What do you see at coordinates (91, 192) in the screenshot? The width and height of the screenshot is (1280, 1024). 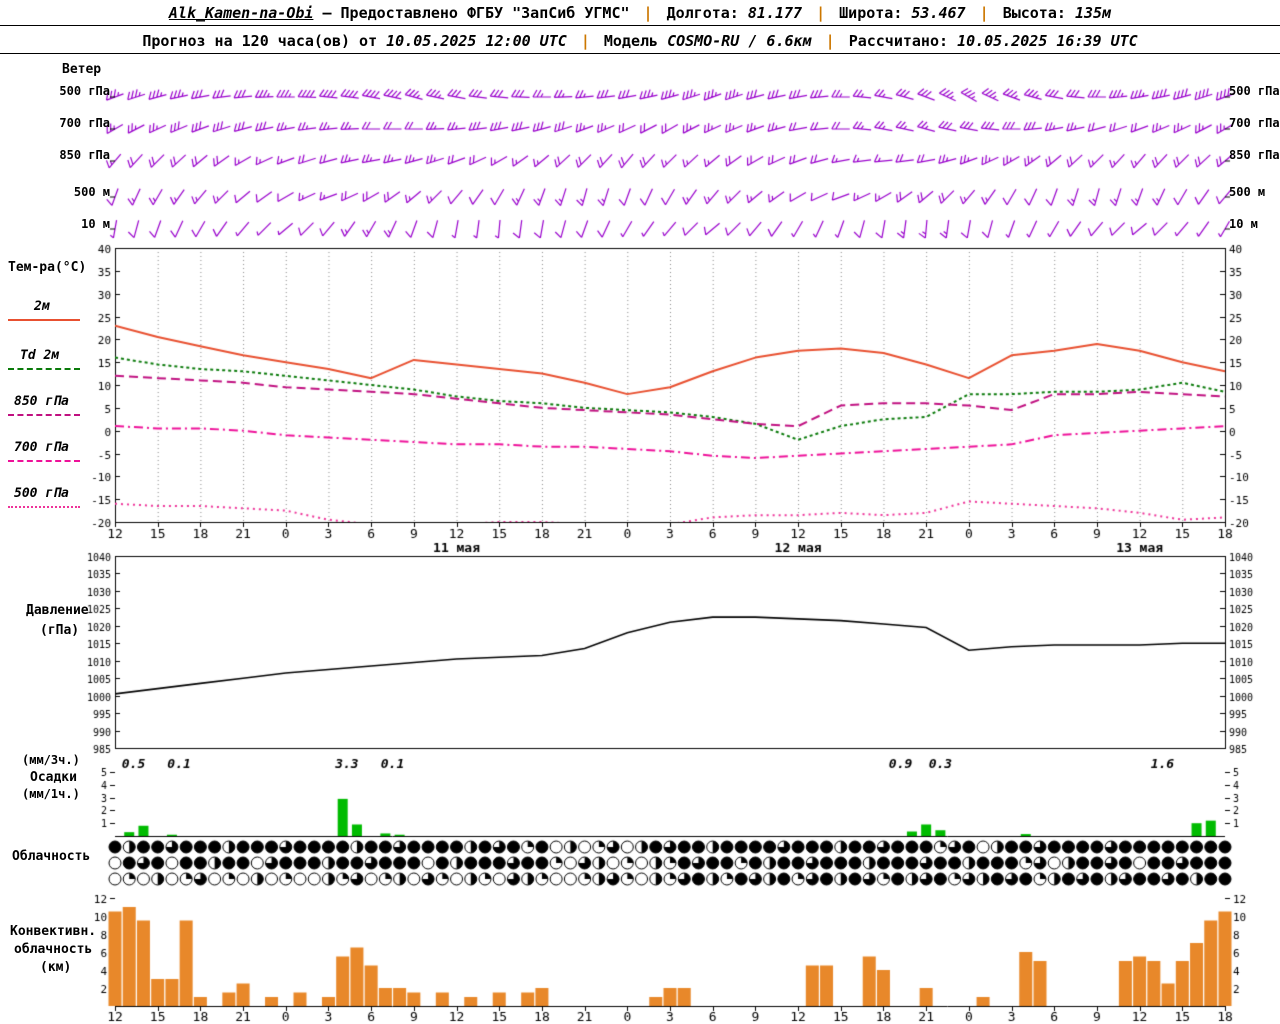 I see `wind-level-left-500m: 500 м` at bounding box center [91, 192].